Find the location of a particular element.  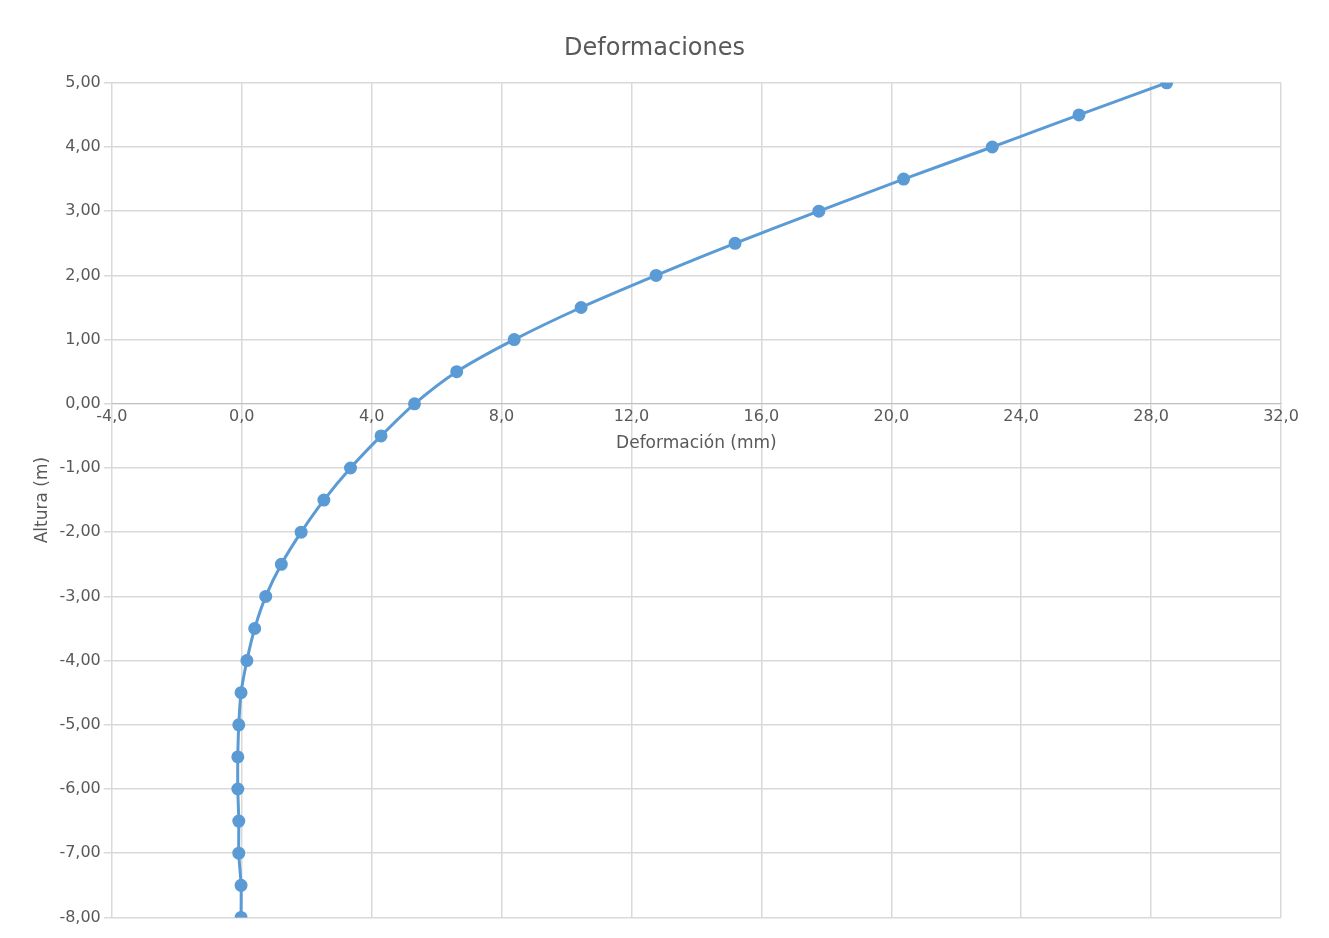

y-tick-label: -7,00 is located at coordinates (80, 852).